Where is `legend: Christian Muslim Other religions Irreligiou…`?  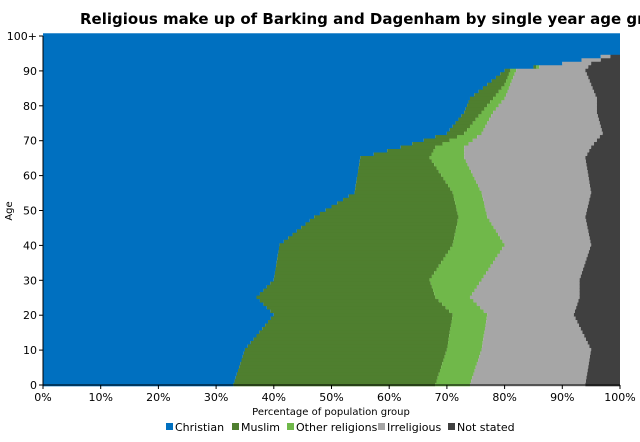 legend: Christian Muslim Other religions Irreligiou… is located at coordinates (340, 427).